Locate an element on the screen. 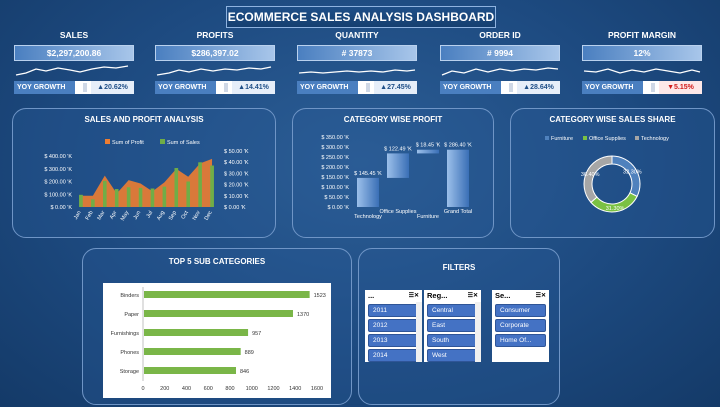 The height and width of the screenshot is (407, 720). slicer-item: 2011 is located at coordinates (393, 310).